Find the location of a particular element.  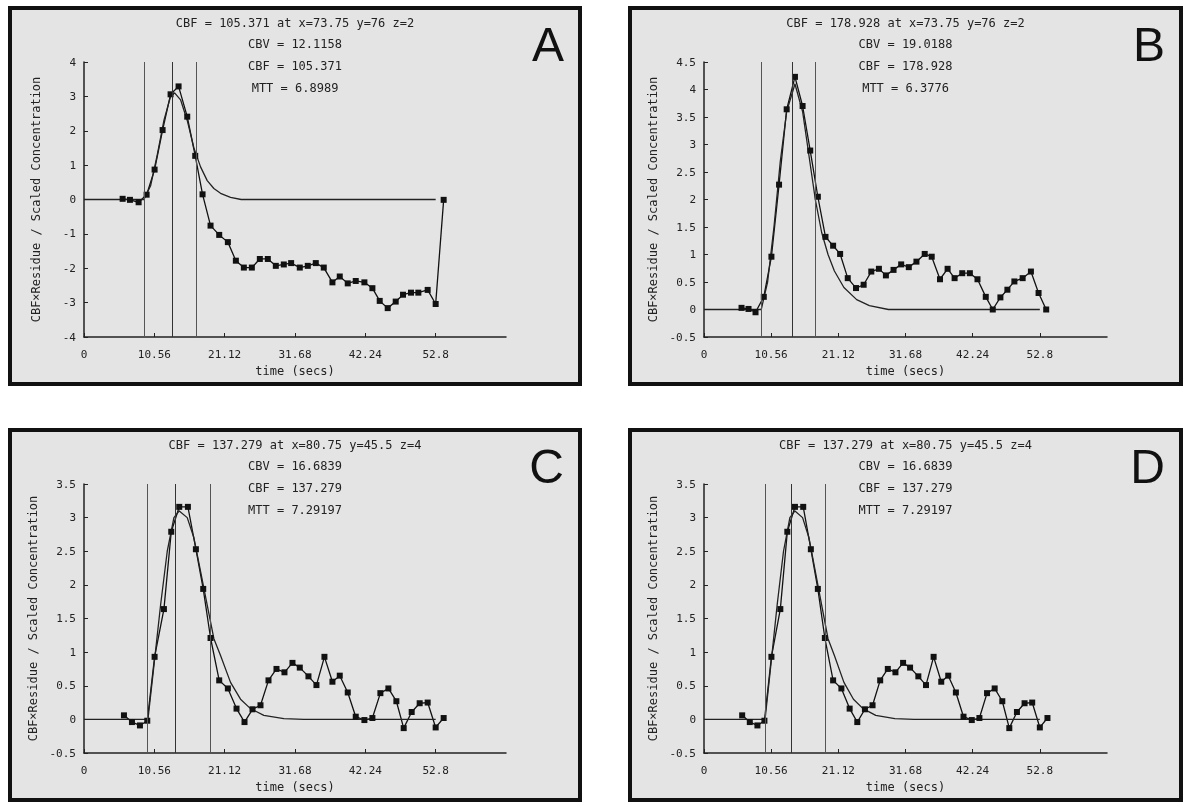

text: B is located at coordinates (1148, 44).